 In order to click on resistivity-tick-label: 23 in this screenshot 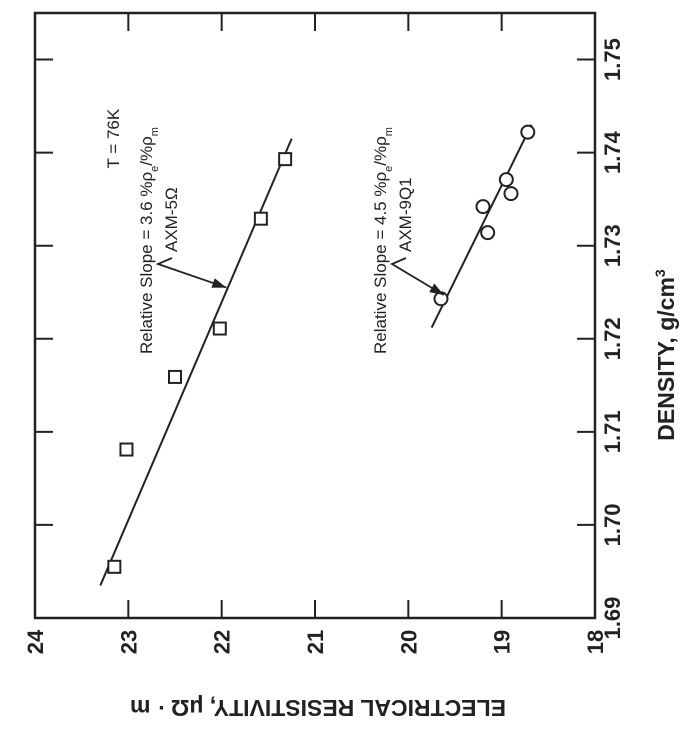, I will do `click(128, 642)`.